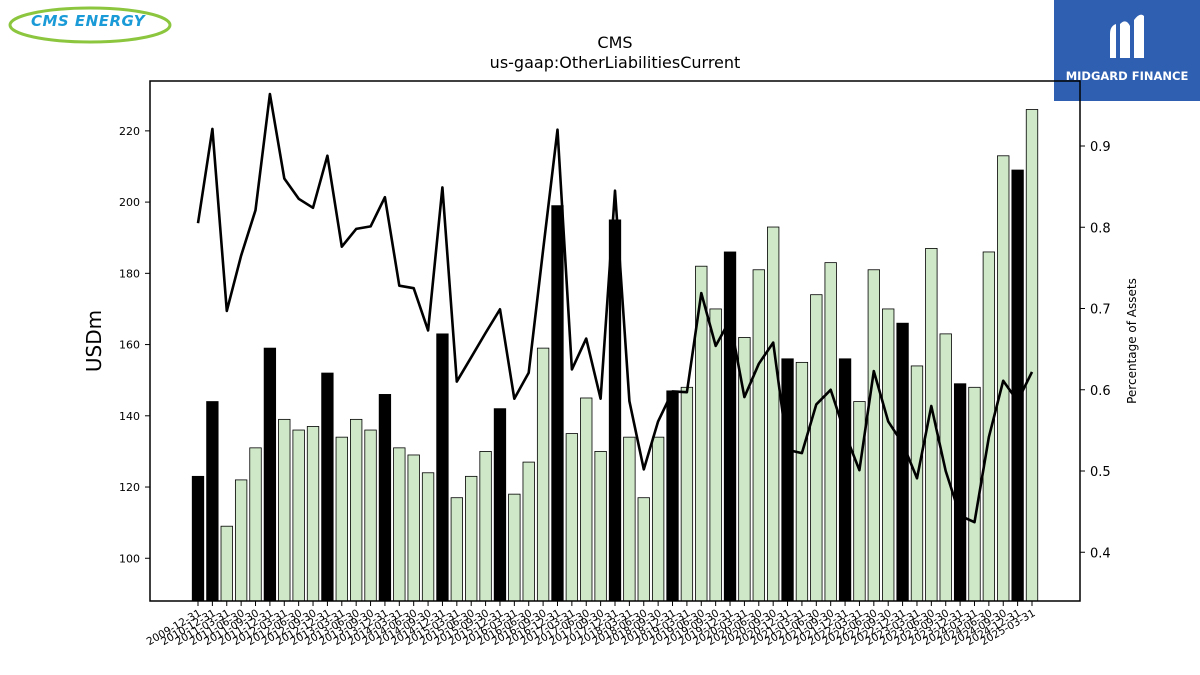 The height and width of the screenshot is (675, 1200). Describe the element at coordinates (615, 62) in the screenshot. I see `chart-subtitle: us-gaap:OtherLiabilitiesCurrent` at that location.